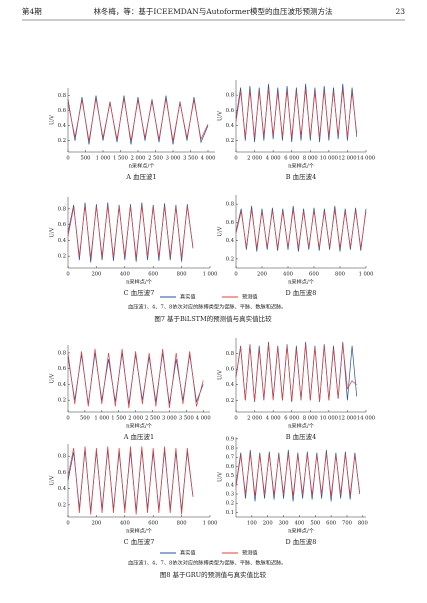 The width and height of the screenshot is (427, 603). I want to click on x-tick-label: 6 000, so click(291, 419).